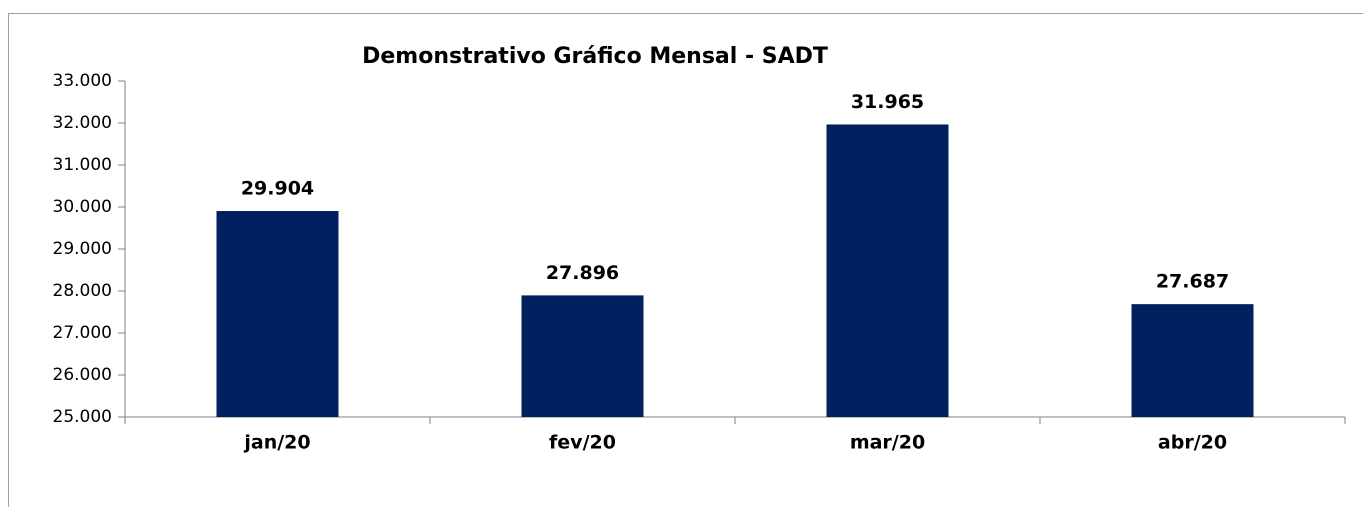  Describe the element at coordinates (1192, 282) in the screenshot. I see `data-label: 27.687` at that location.